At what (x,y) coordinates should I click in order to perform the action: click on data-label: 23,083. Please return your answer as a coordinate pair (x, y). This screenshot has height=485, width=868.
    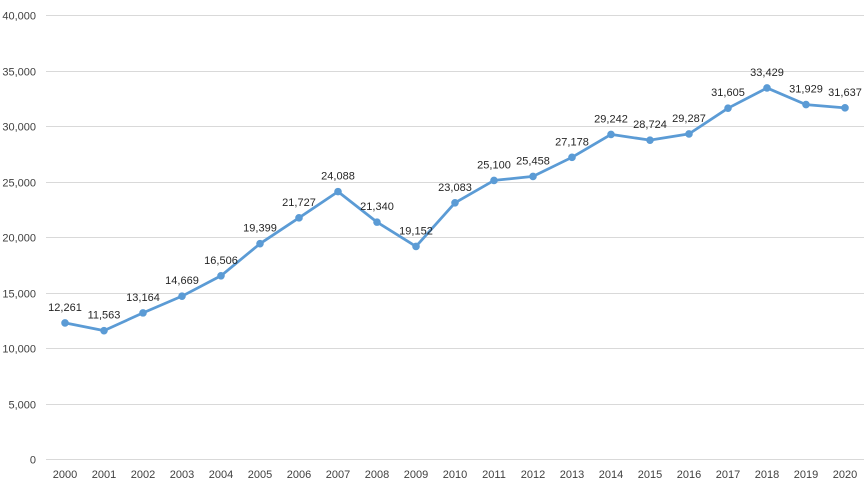
    Looking at the image, I should click on (455, 188).